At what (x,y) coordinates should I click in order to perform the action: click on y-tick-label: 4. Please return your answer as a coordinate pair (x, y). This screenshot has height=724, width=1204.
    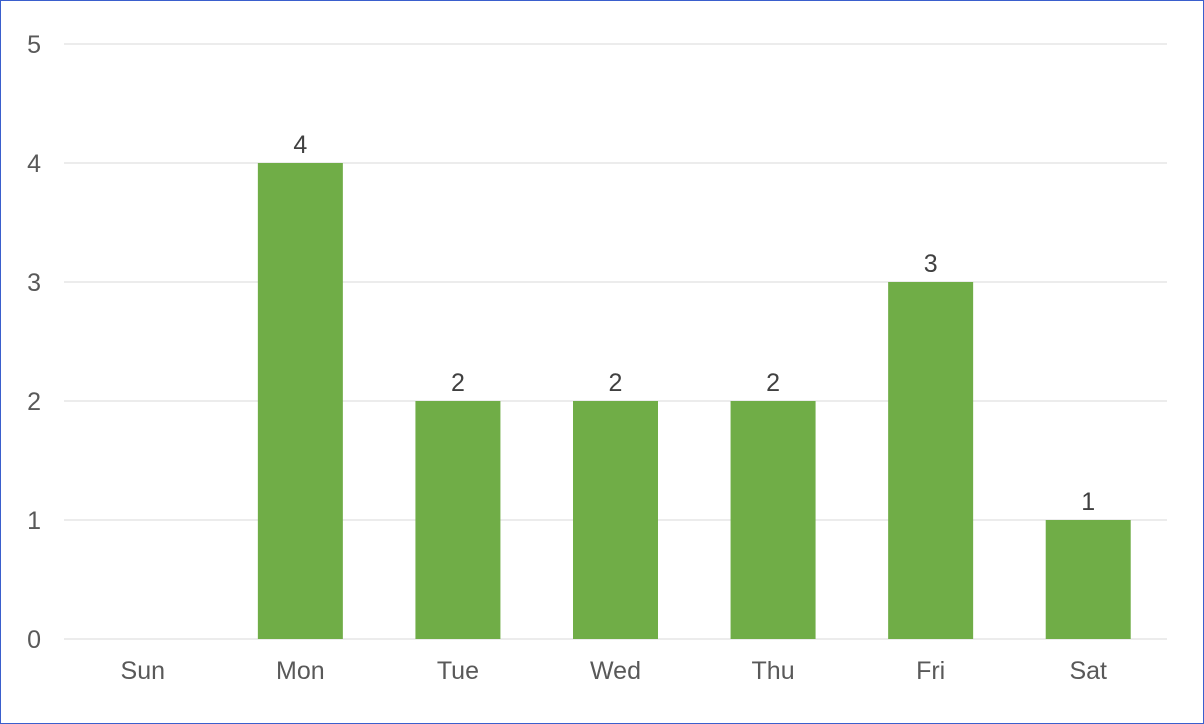
    Looking at the image, I should click on (34, 164).